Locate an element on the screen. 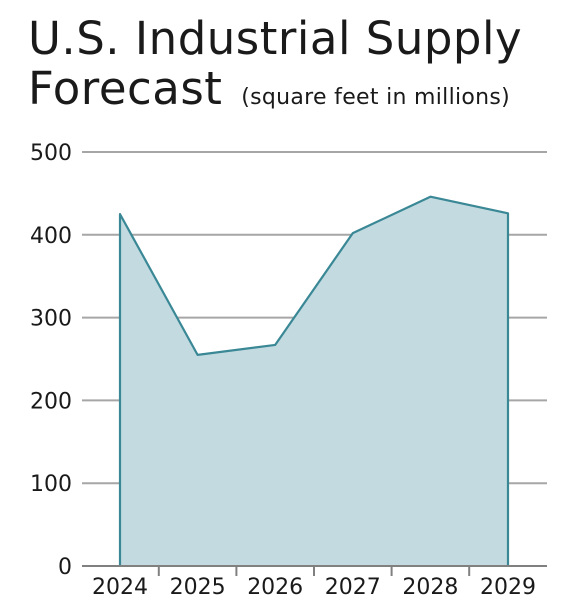 The width and height of the screenshot is (583, 612). chart-subtitle: (square feet in millions) is located at coordinates (376, 97).